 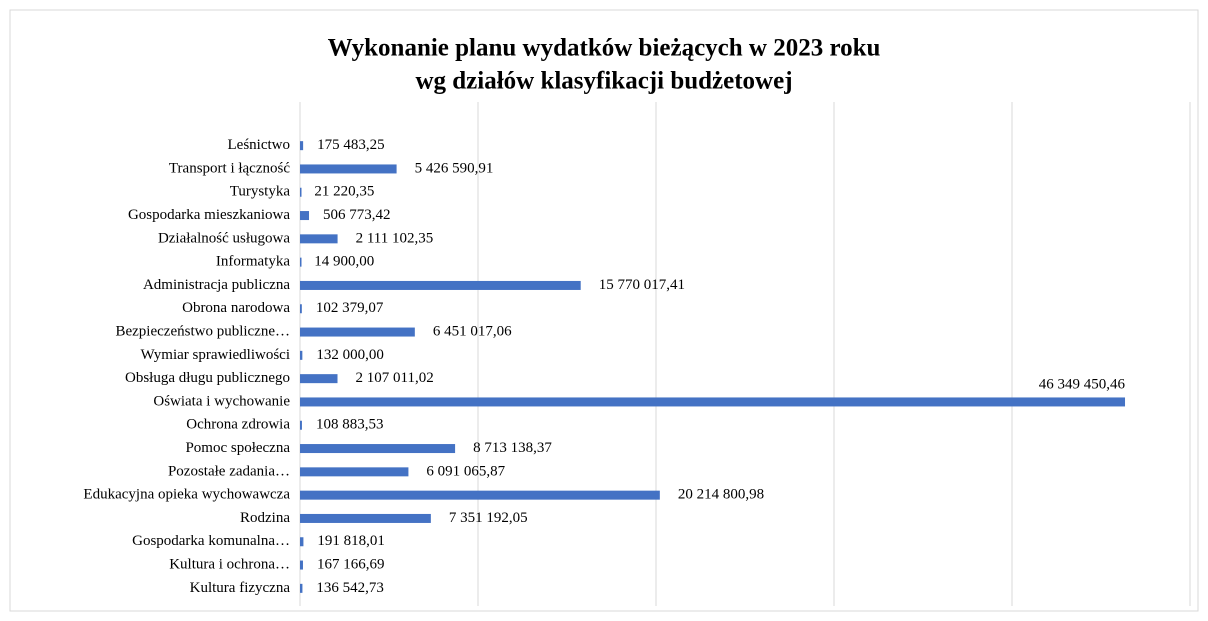 What do you see at coordinates (344, 262) in the screenshot?
I see `data-label: 14 900,00` at bounding box center [344, 262].